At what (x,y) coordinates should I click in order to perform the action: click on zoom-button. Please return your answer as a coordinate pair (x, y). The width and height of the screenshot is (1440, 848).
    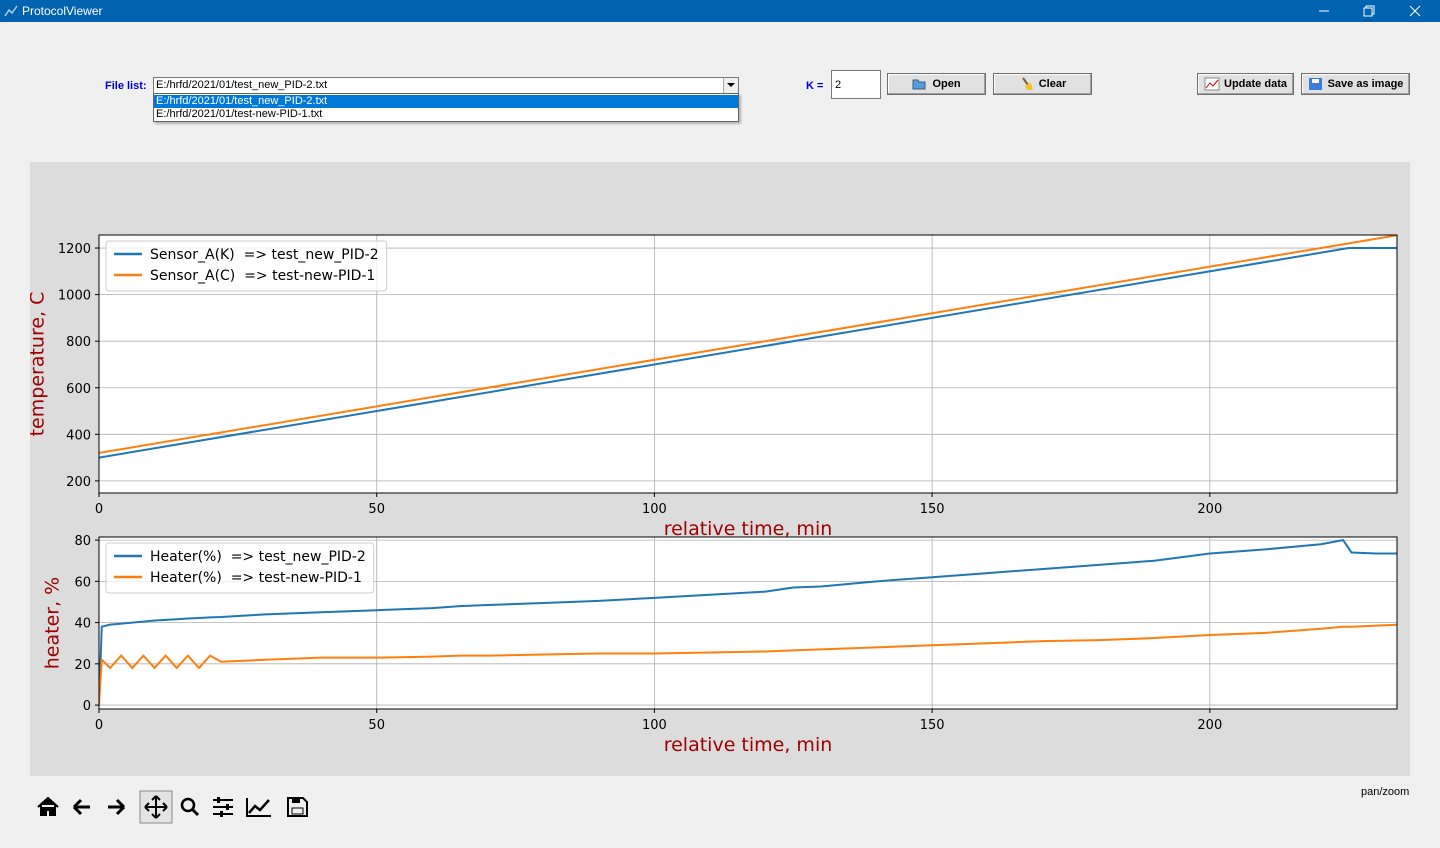
    Looking at the image, I should click on (190, 807).